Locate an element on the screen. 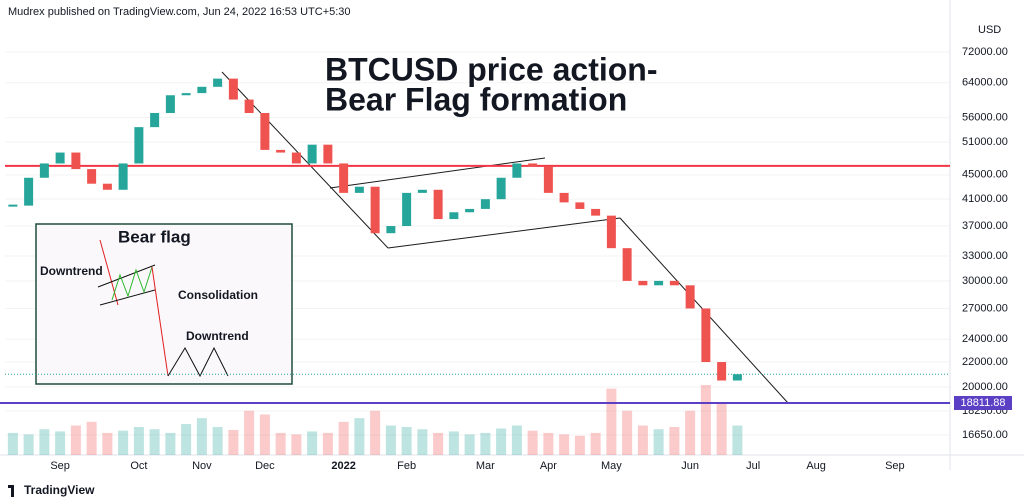 This screenshot has width=1024, height=504. x-tick-label: Mar is located at coordinates (485, 466).